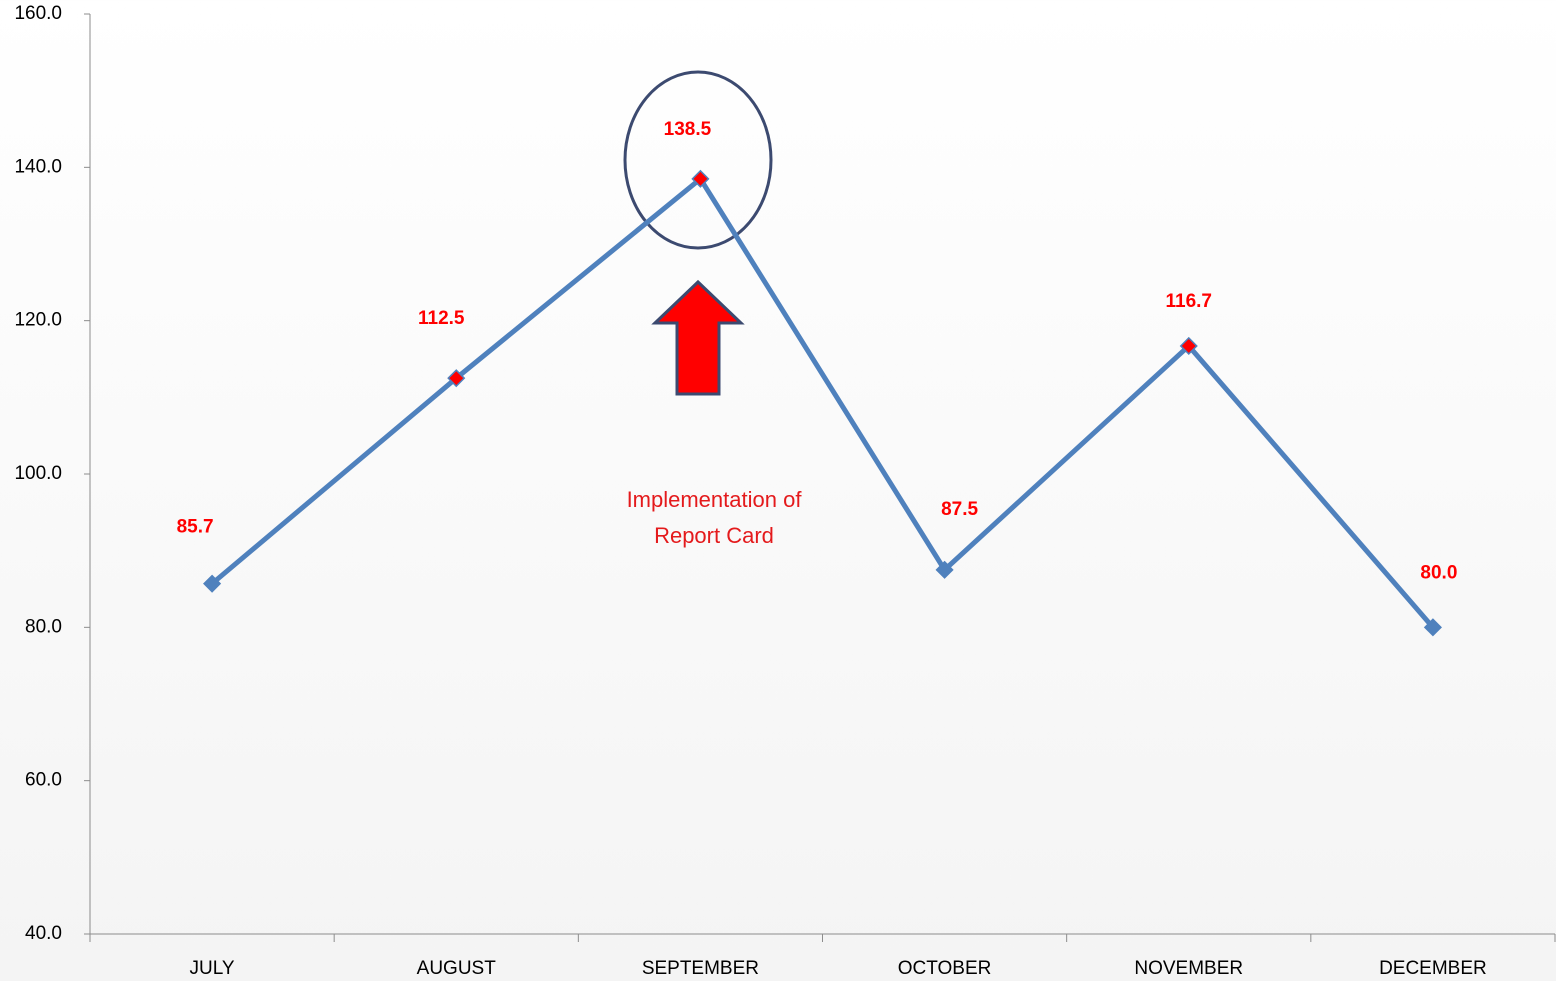  What do you see at coordinates (698, 160) in the screenshot?
I see `highlight-circle` at bounding box center [698, 160].